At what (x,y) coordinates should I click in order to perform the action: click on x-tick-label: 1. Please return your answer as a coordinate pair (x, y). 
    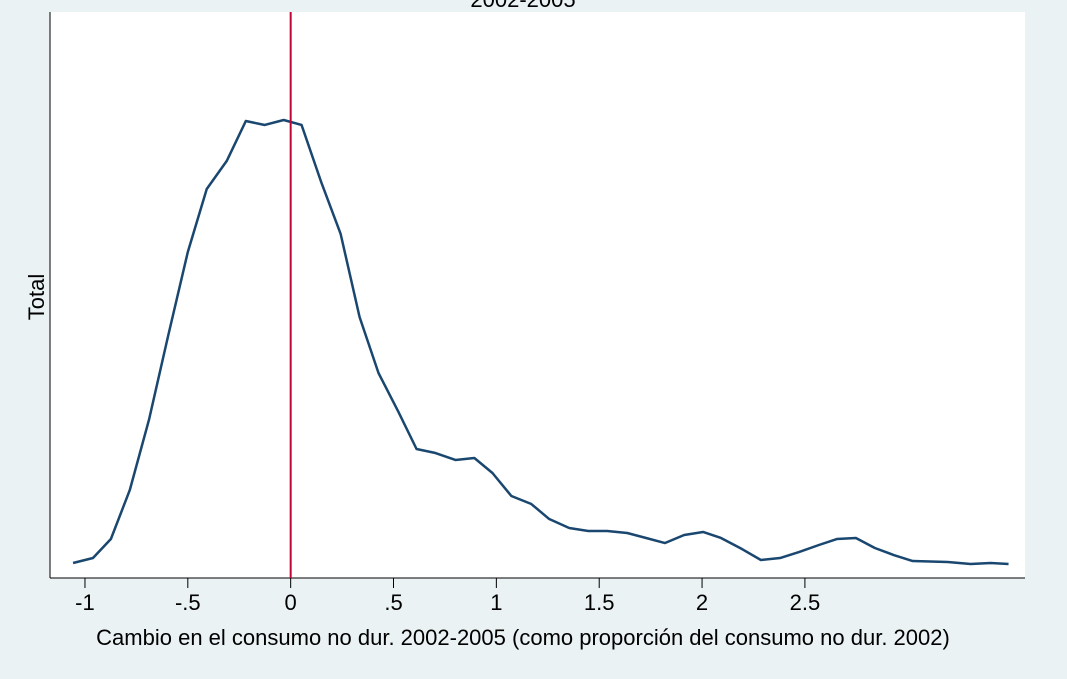
    Looking at the image, I should click on (496, 602).